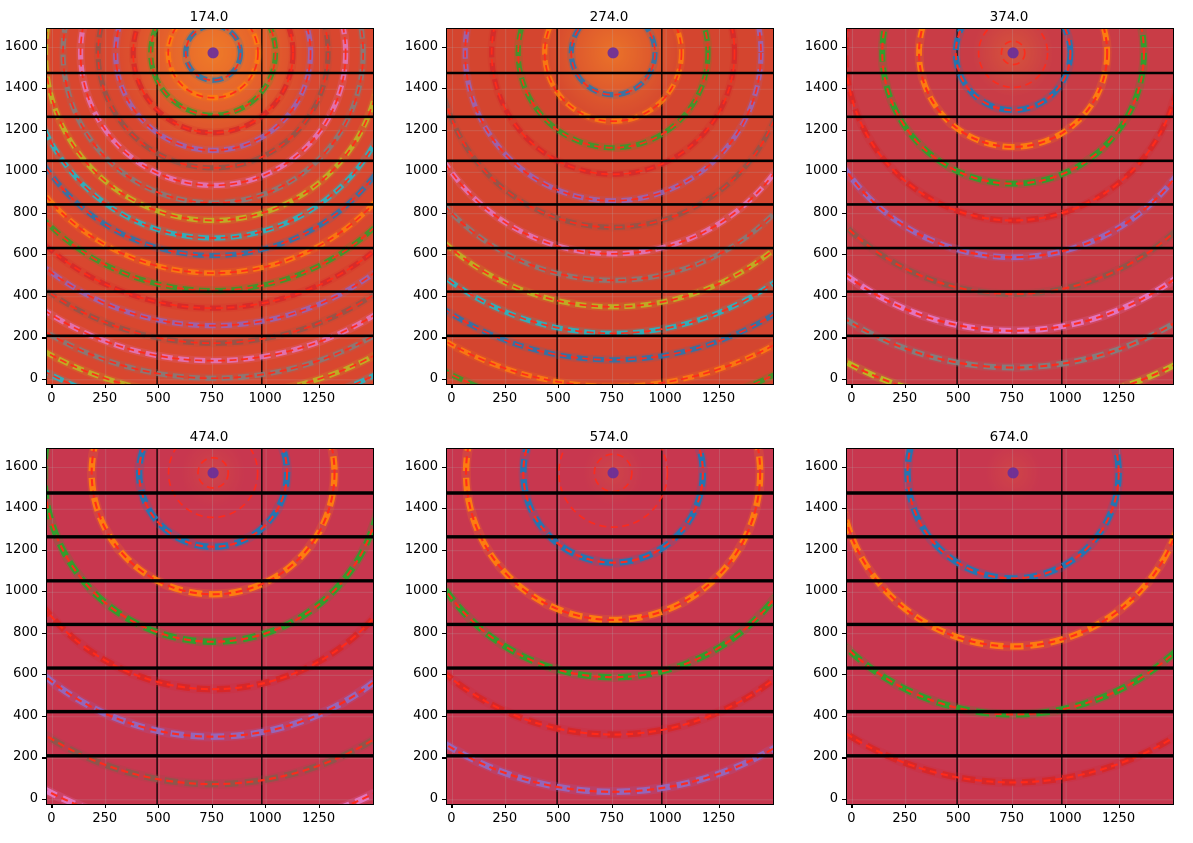 This screenshot has width=1193, height=843. Describe the element at coordinates (1009, 17) in the screenshot. I see `subplot-title: 374.0` at that location.